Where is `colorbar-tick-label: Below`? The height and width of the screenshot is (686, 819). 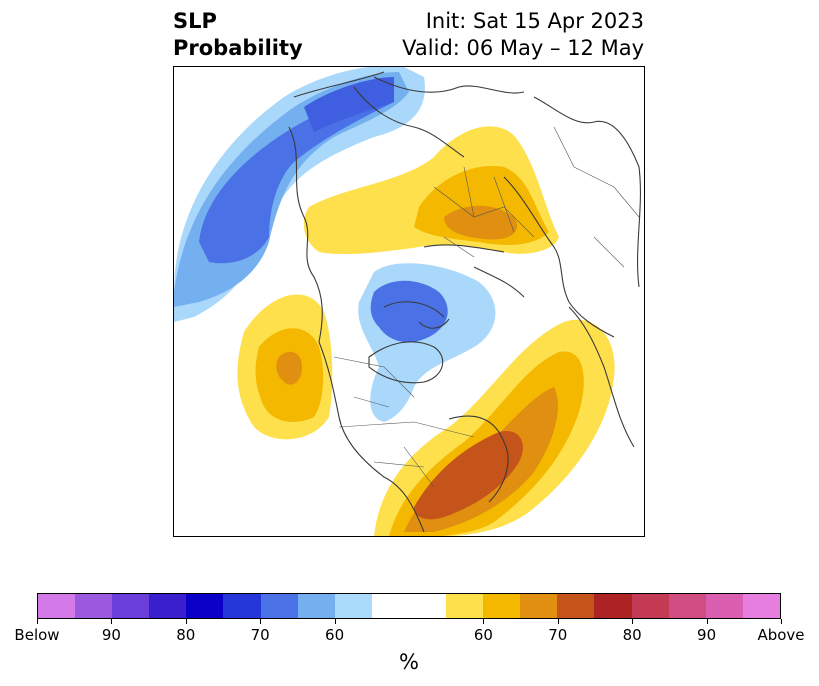 colorbar-tick-label: Below is located at coordinates (37, 635).